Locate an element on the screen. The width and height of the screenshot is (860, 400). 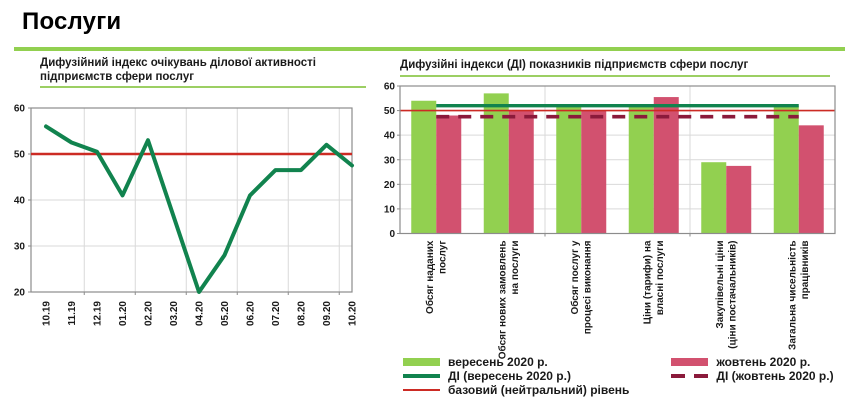
x-tick-label: 09.20 is located at coordinates (327, 313).